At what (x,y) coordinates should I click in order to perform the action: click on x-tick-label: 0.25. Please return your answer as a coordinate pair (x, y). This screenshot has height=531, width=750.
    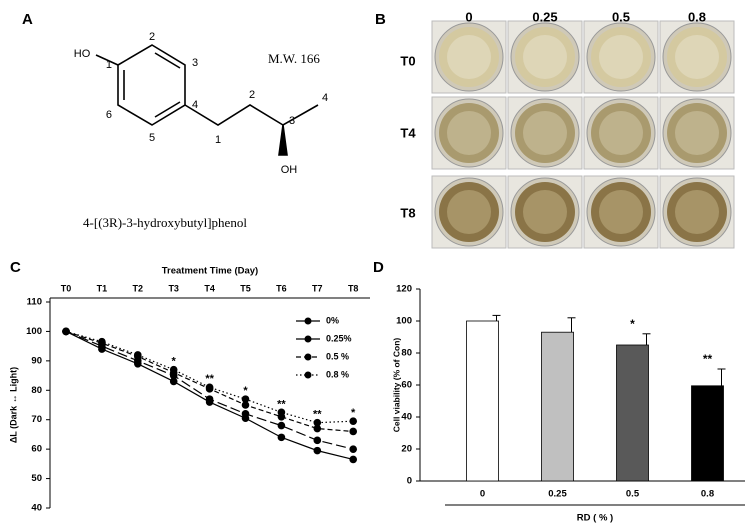
    Looking at the image, I should click on (557, 494).